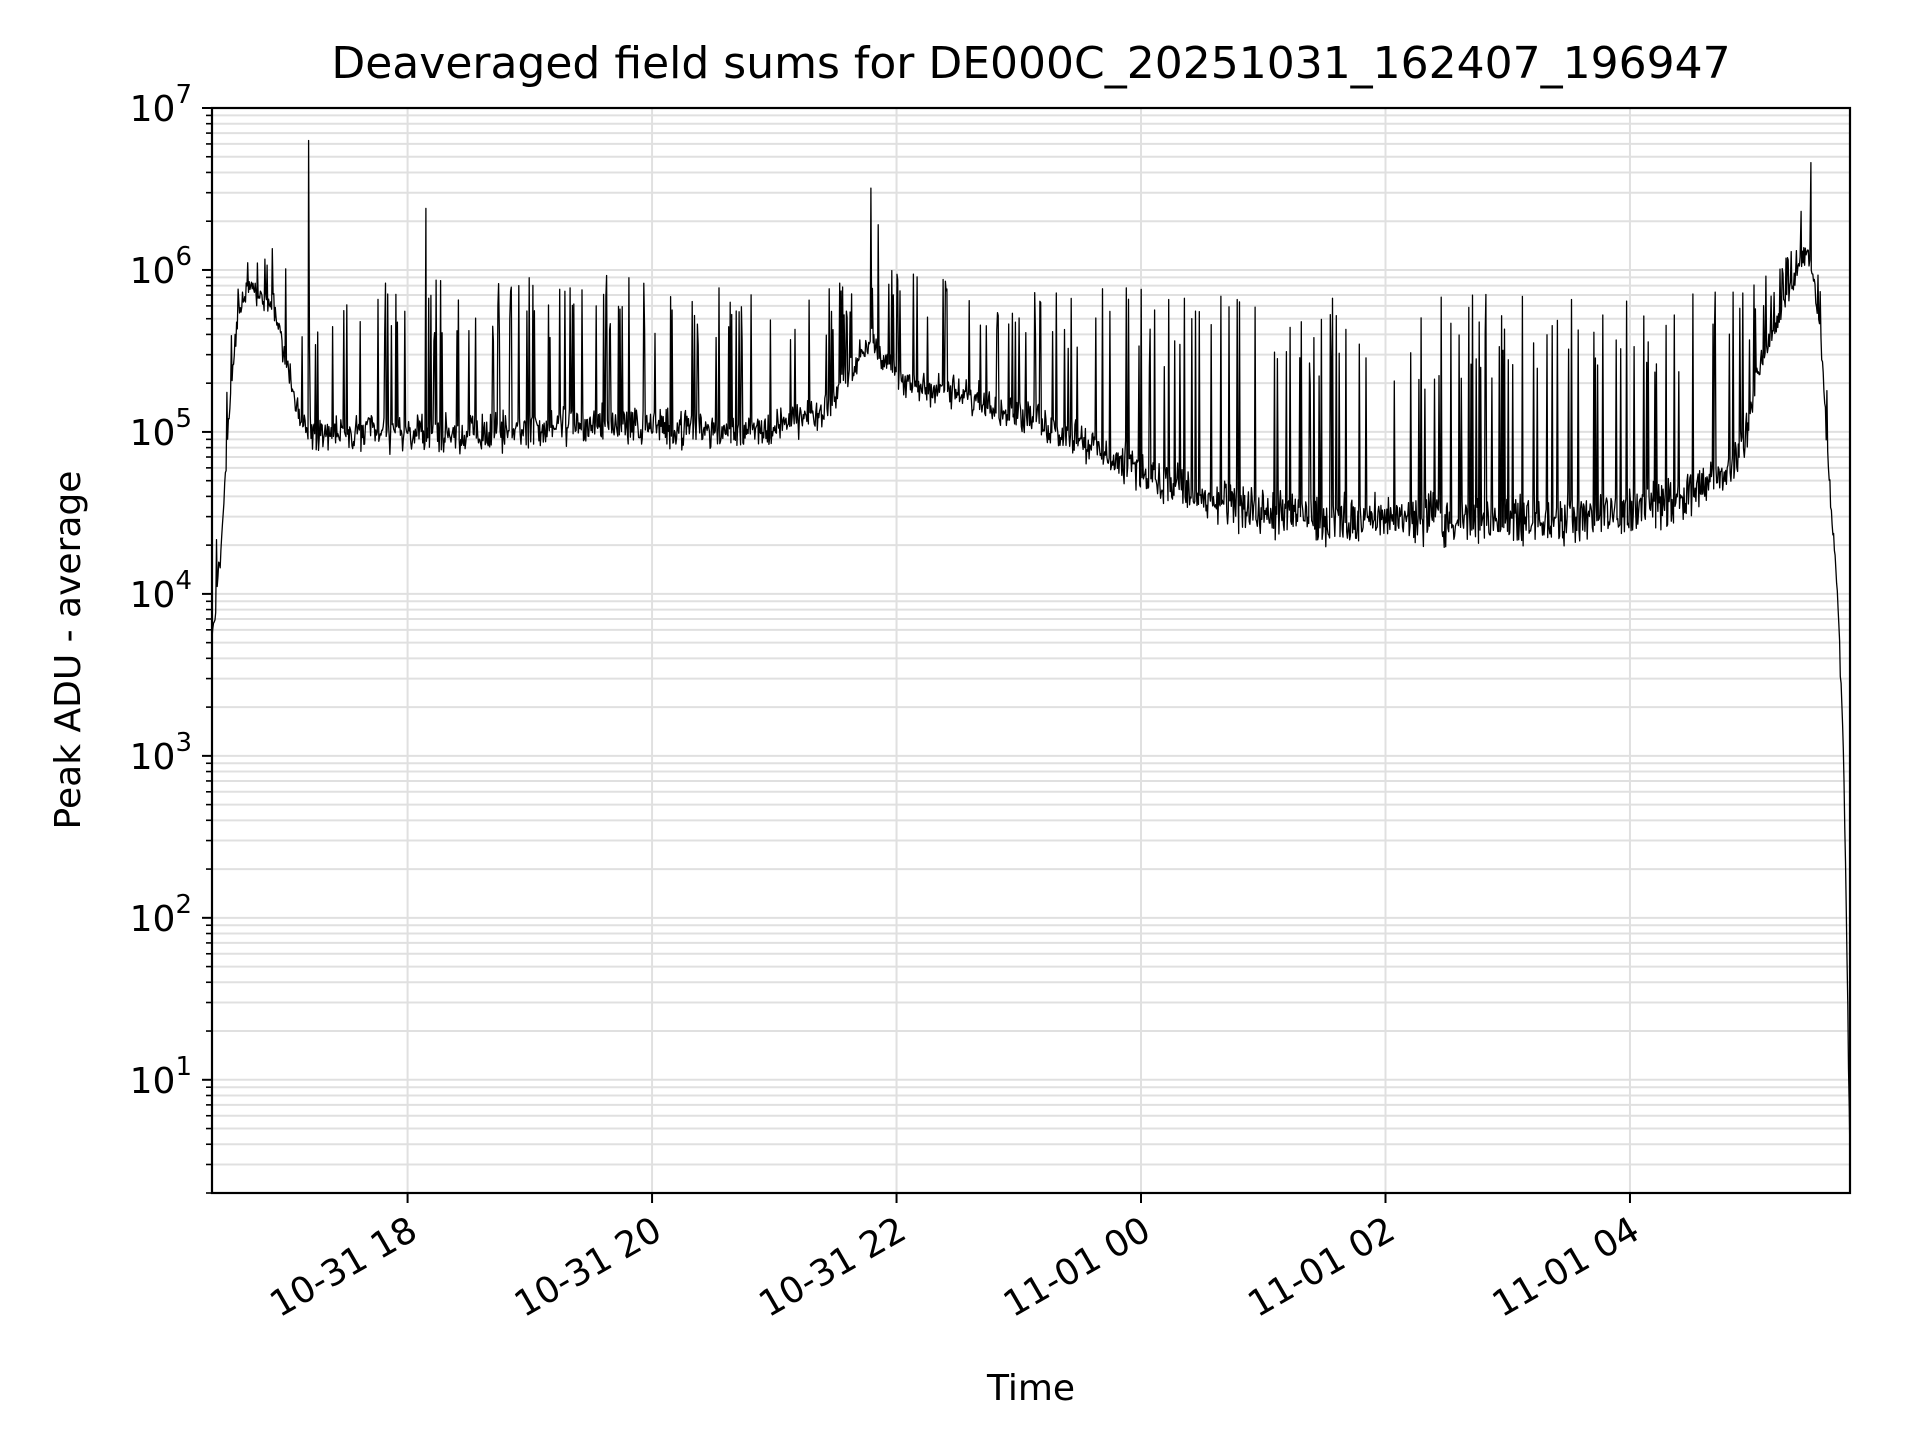  Describe the element at coordinates (183, 257) in the screenshot. I see `y-tick-label-exponent: 6` at that location.